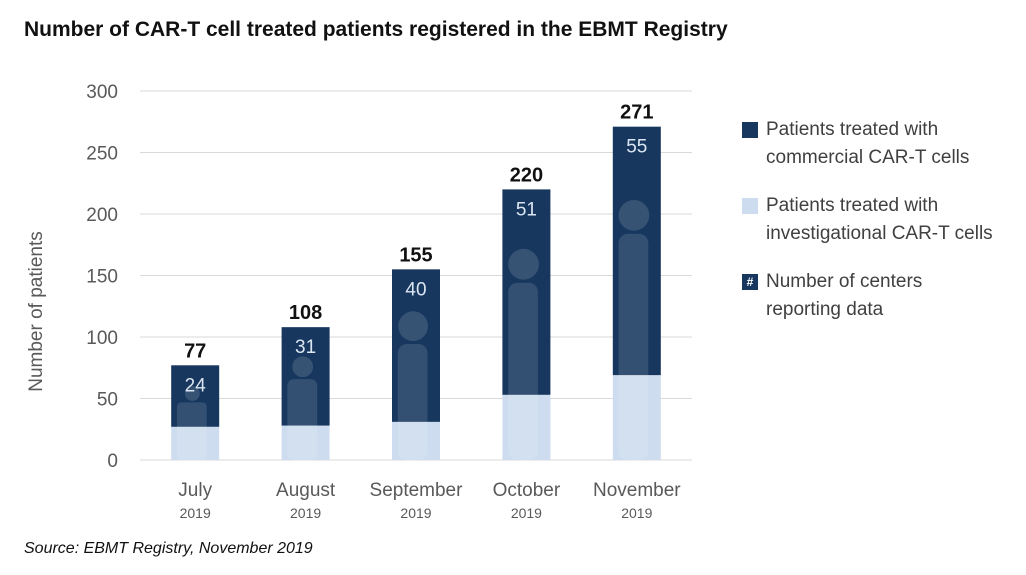 This screenshot has width=1026, height=575. What do you see at coordinates (102, 154) in the screenshot?
I see `y-tick-label: 250` at bounding box center [102, 154].